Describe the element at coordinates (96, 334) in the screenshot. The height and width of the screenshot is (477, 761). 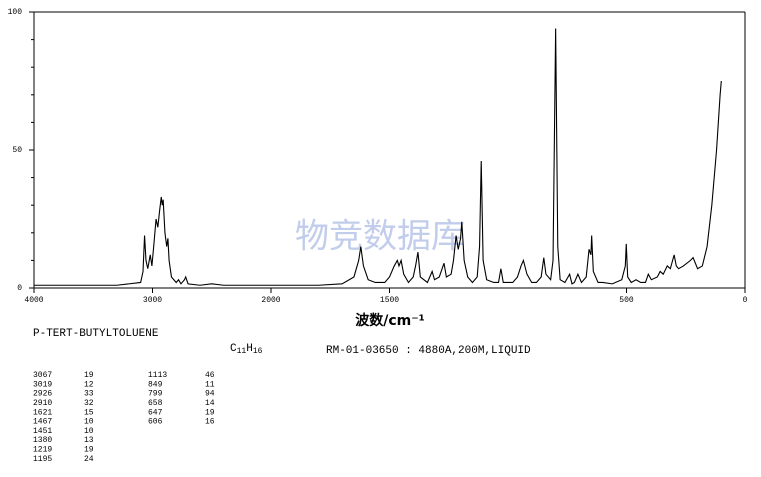
I see `compound-name: P-TERT-BUTYLTOLUENE` at that location.